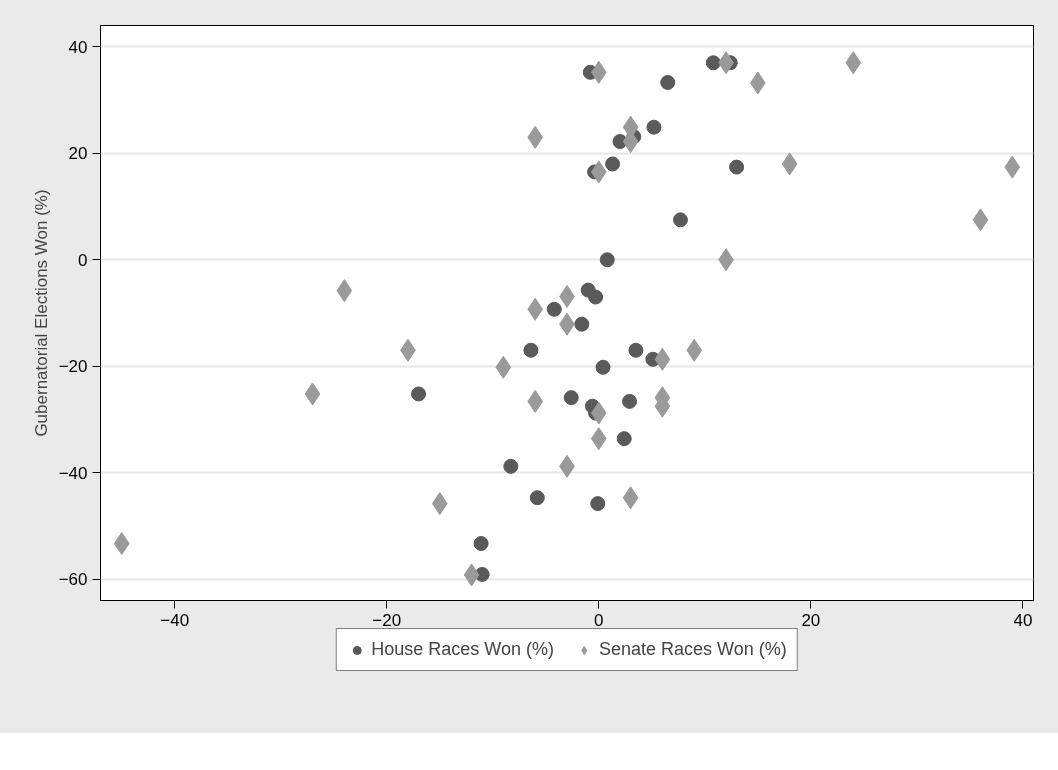 The width and height of the screenshot is (1058, 770). I want to click on legend-label: House Races Won (%), so click(462, 649).